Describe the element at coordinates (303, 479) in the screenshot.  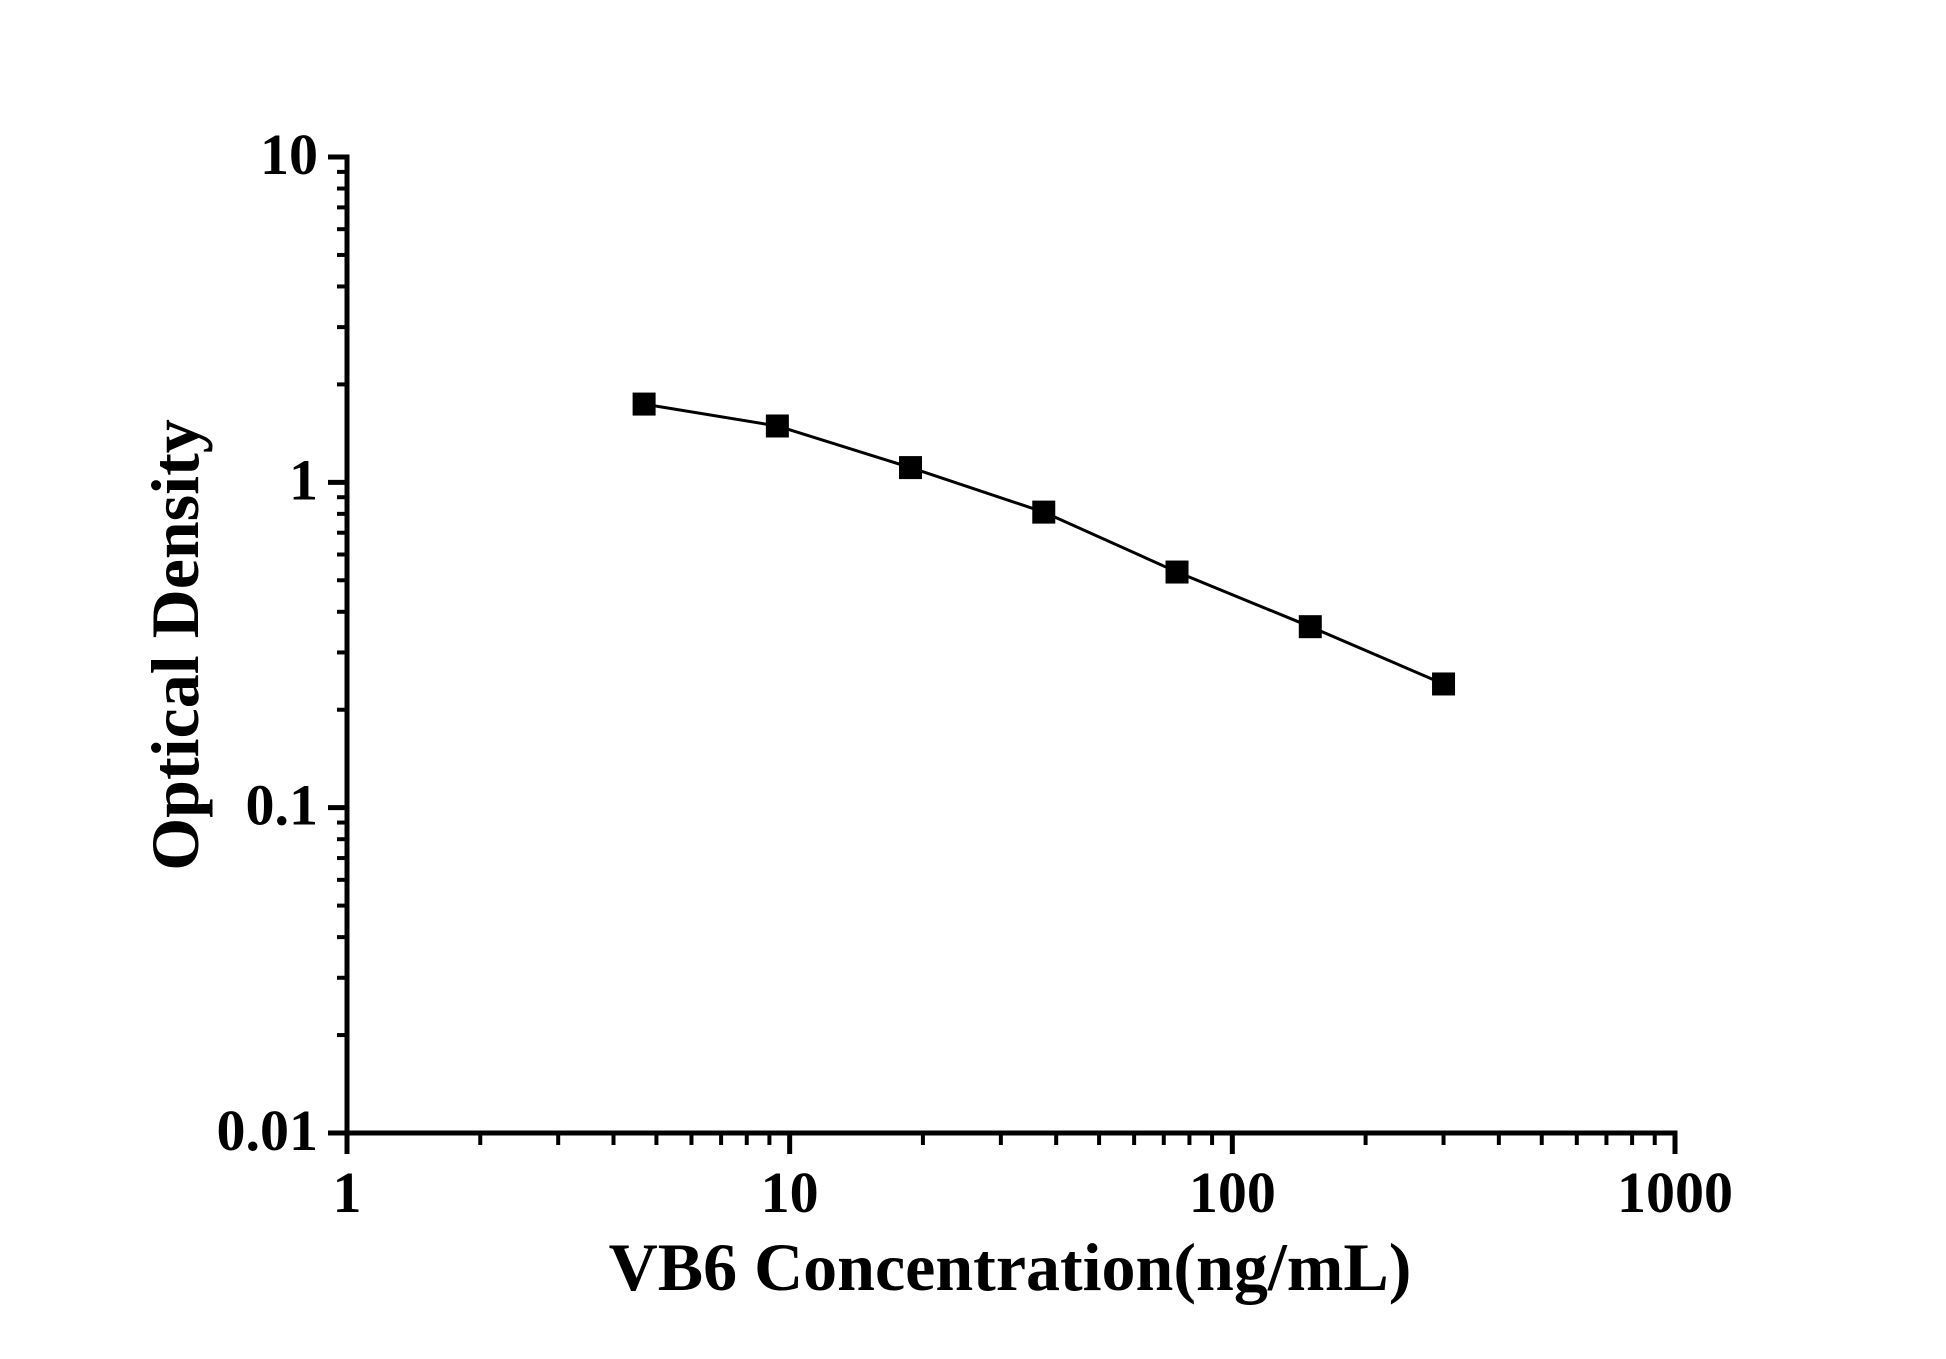
I see `y-tick-label: 1` at that location.